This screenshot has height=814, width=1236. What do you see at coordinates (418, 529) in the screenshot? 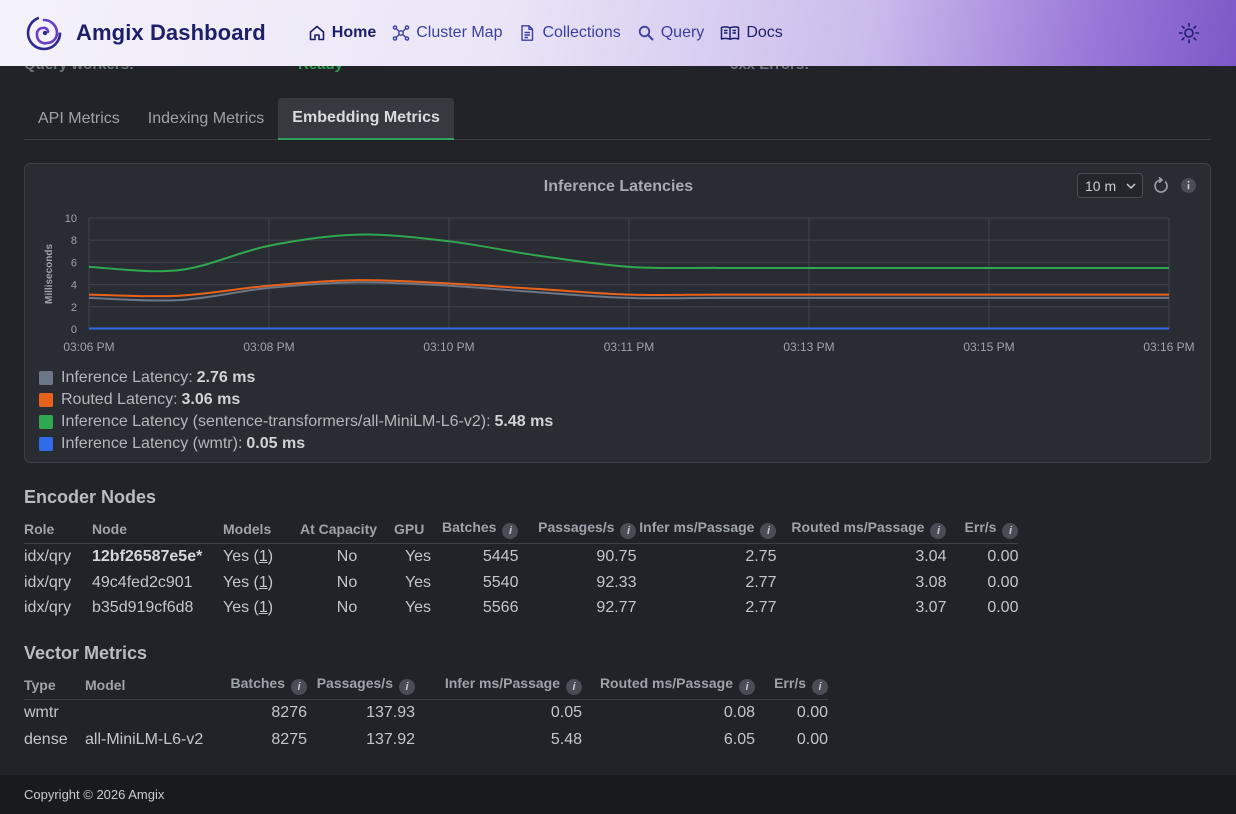
I see `col-gpu: GPU` at bounding box center [418, 529].